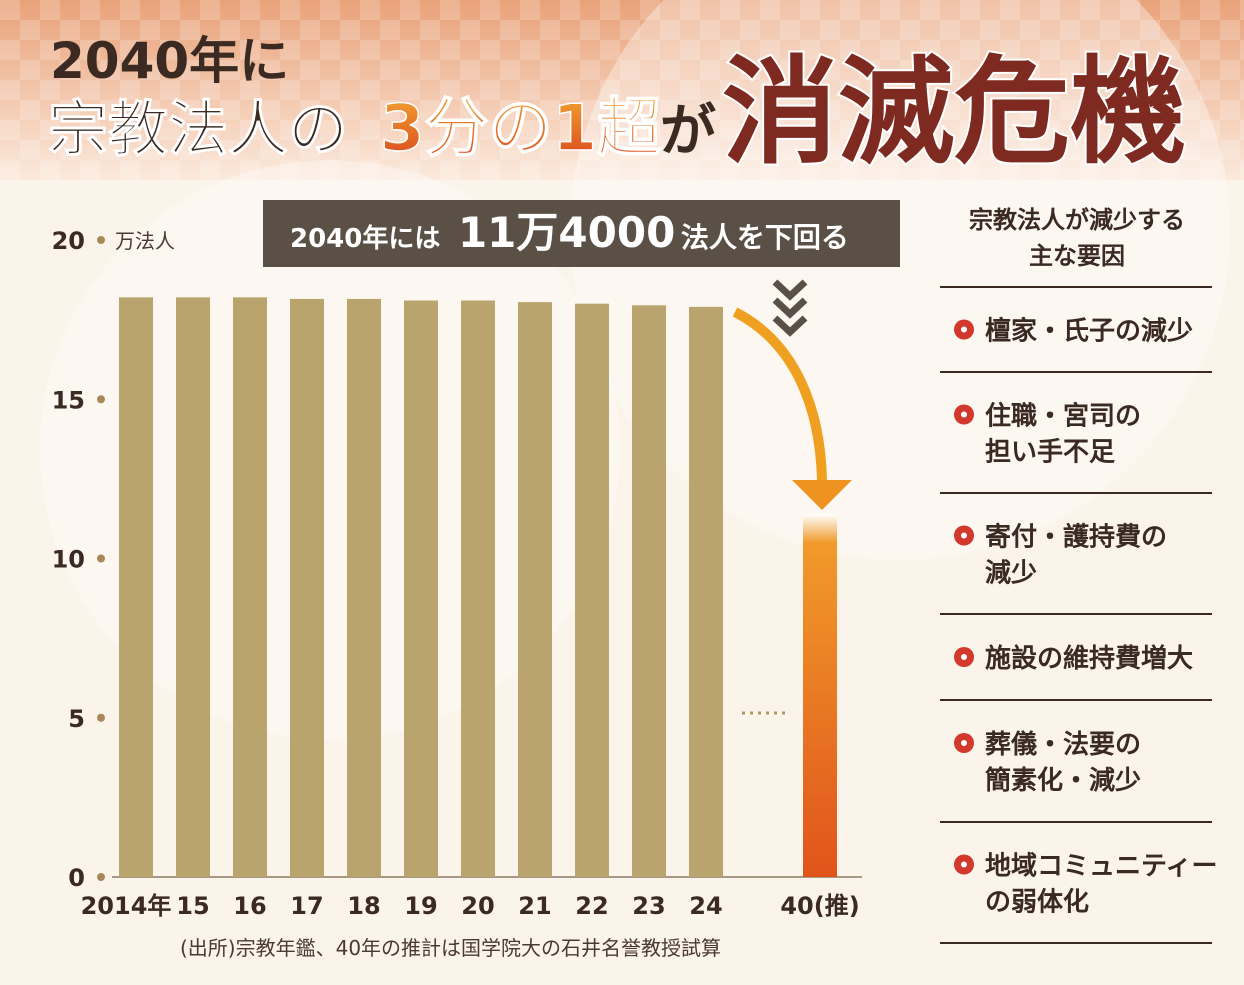 The height and width of the screenshot is (985, 1244). I want to click on factor-text: 寄付・護持費の, so click(1076, 537).